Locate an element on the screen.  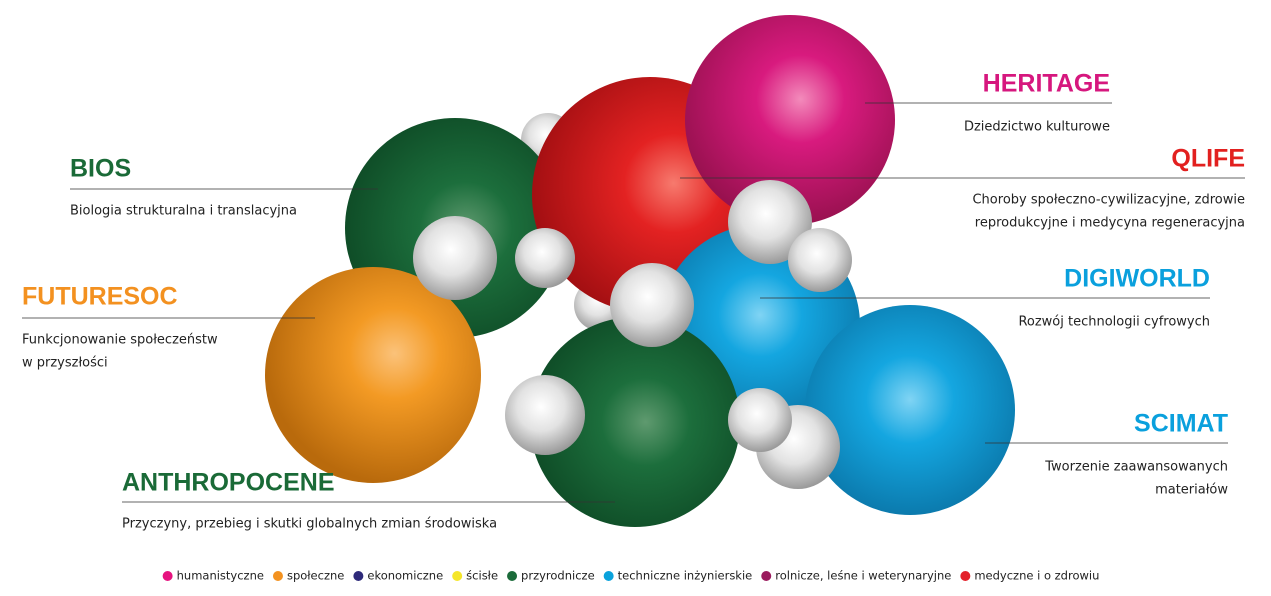
node-description: w przyszłości is located at coordinates (65, 363).